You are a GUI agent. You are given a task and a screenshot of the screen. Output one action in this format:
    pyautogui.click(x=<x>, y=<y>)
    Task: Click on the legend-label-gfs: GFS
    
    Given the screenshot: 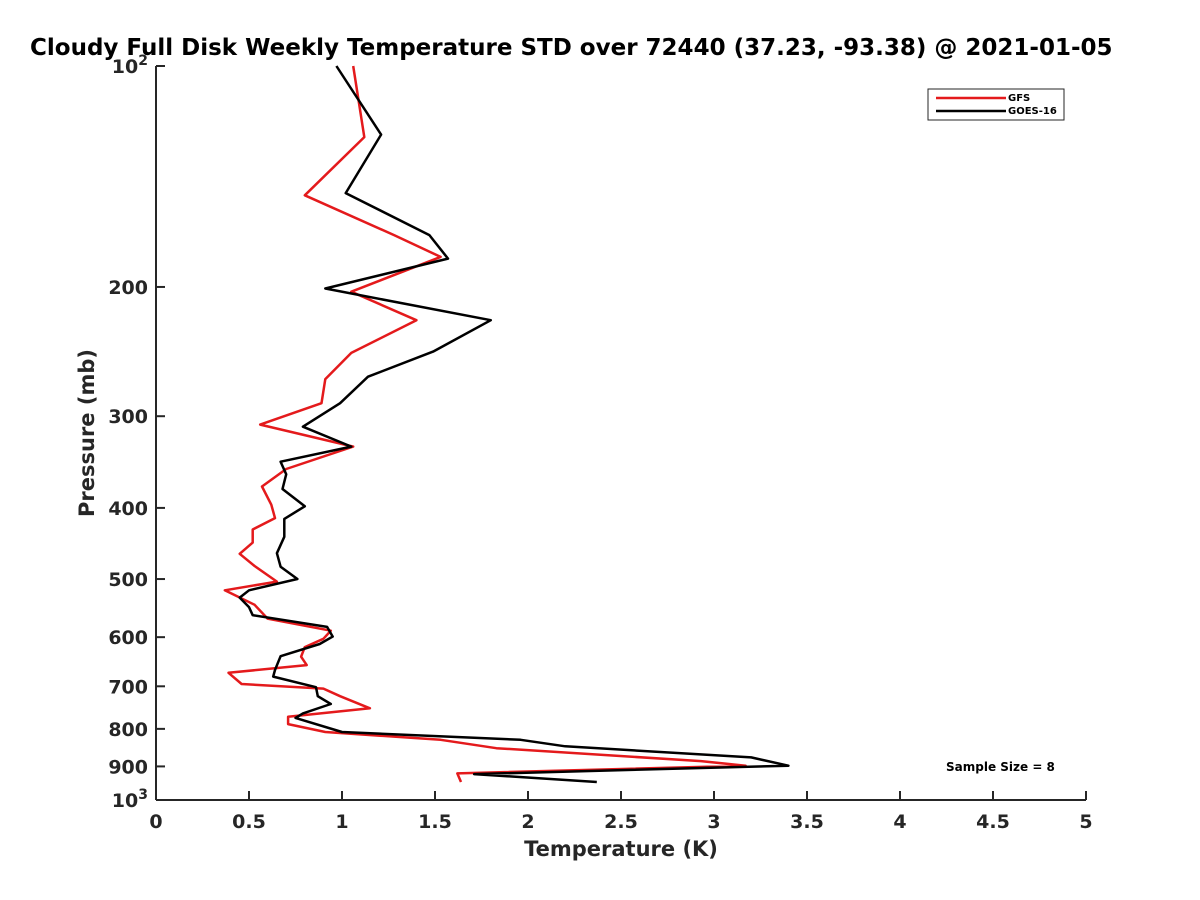 What is the action you would take?
    pyautogui.click(x=1019, y=98)
    